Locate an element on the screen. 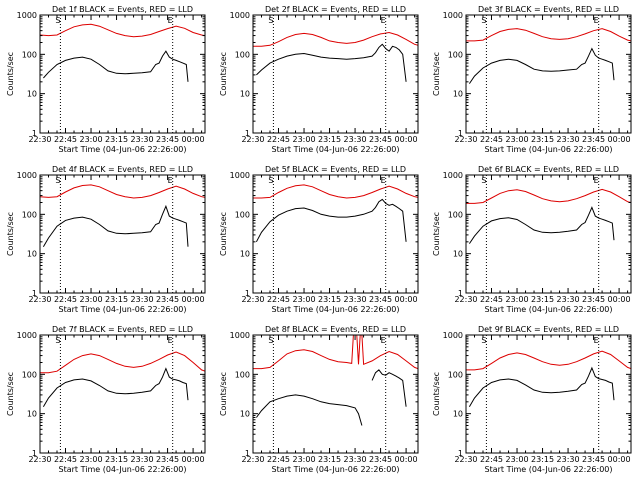 This screenshot has height=480, width=640. panel-title: Det 8f BLACK = Events, RED = LLD is located at coordinates (335, 329).